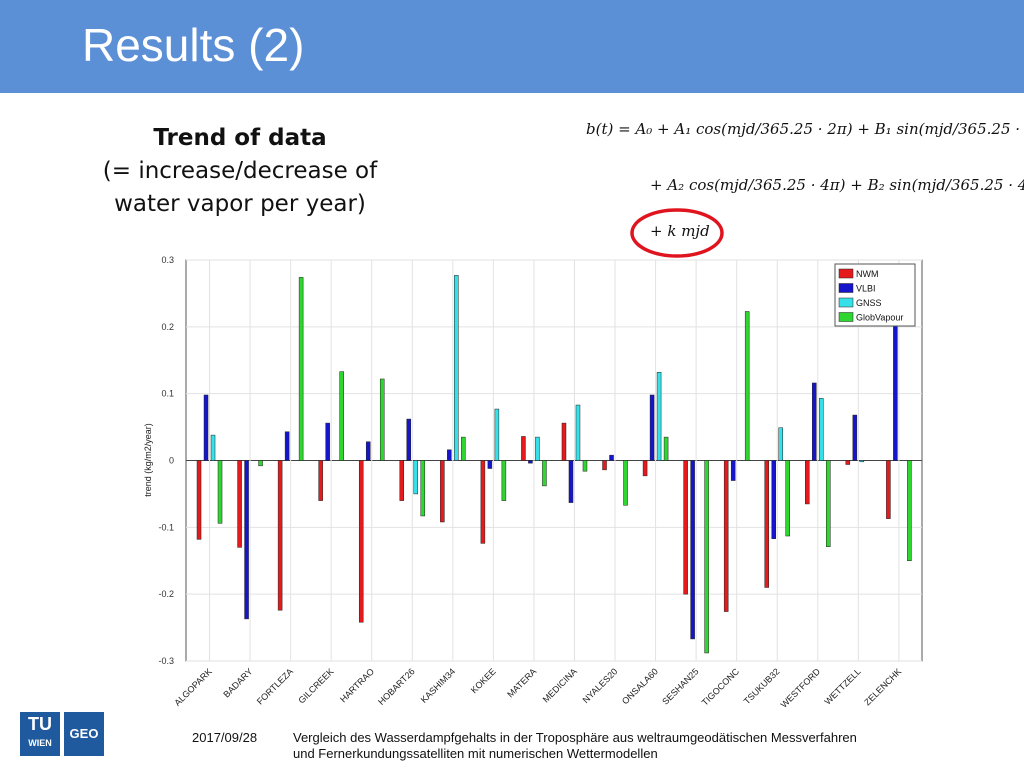 The width and height of the screenshot is (1024, 768). What do you see at coordinates (882, 686) in the screenshot?
I see `x-tick-label: ZELENCHK` at bounding box center [882, 686].